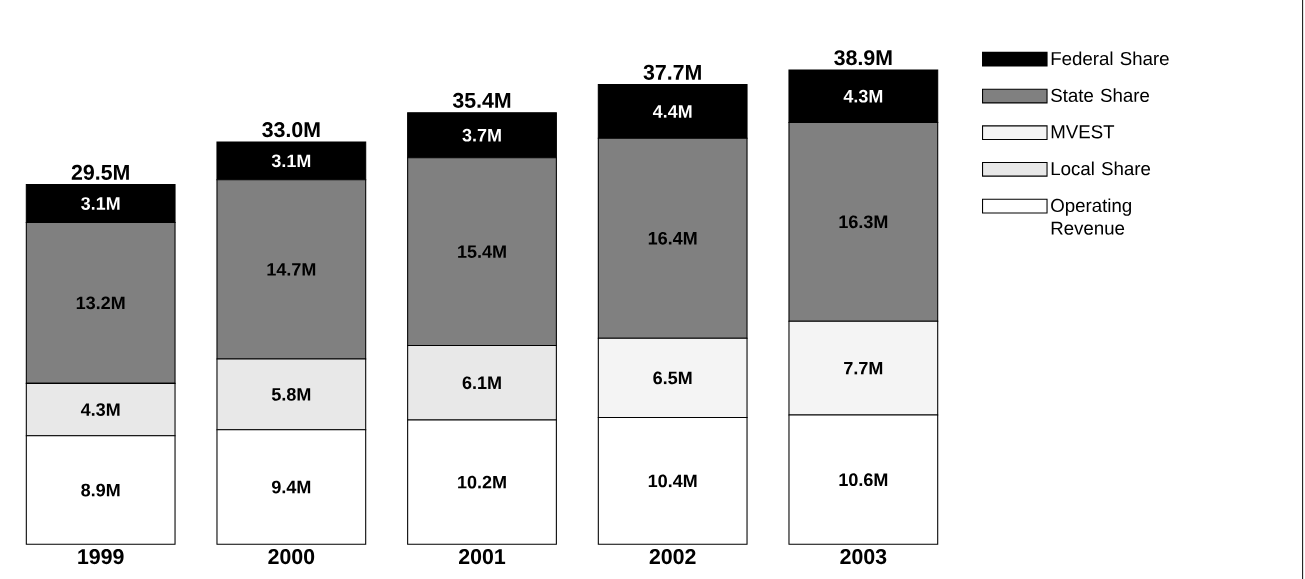  I want to click on legend-label: Operating Revenue, so click(1091, 216).